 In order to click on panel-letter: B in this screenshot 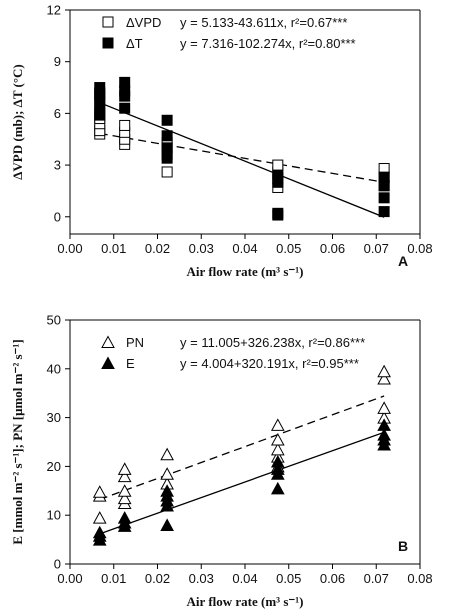, I will do `click(403, 546)`.